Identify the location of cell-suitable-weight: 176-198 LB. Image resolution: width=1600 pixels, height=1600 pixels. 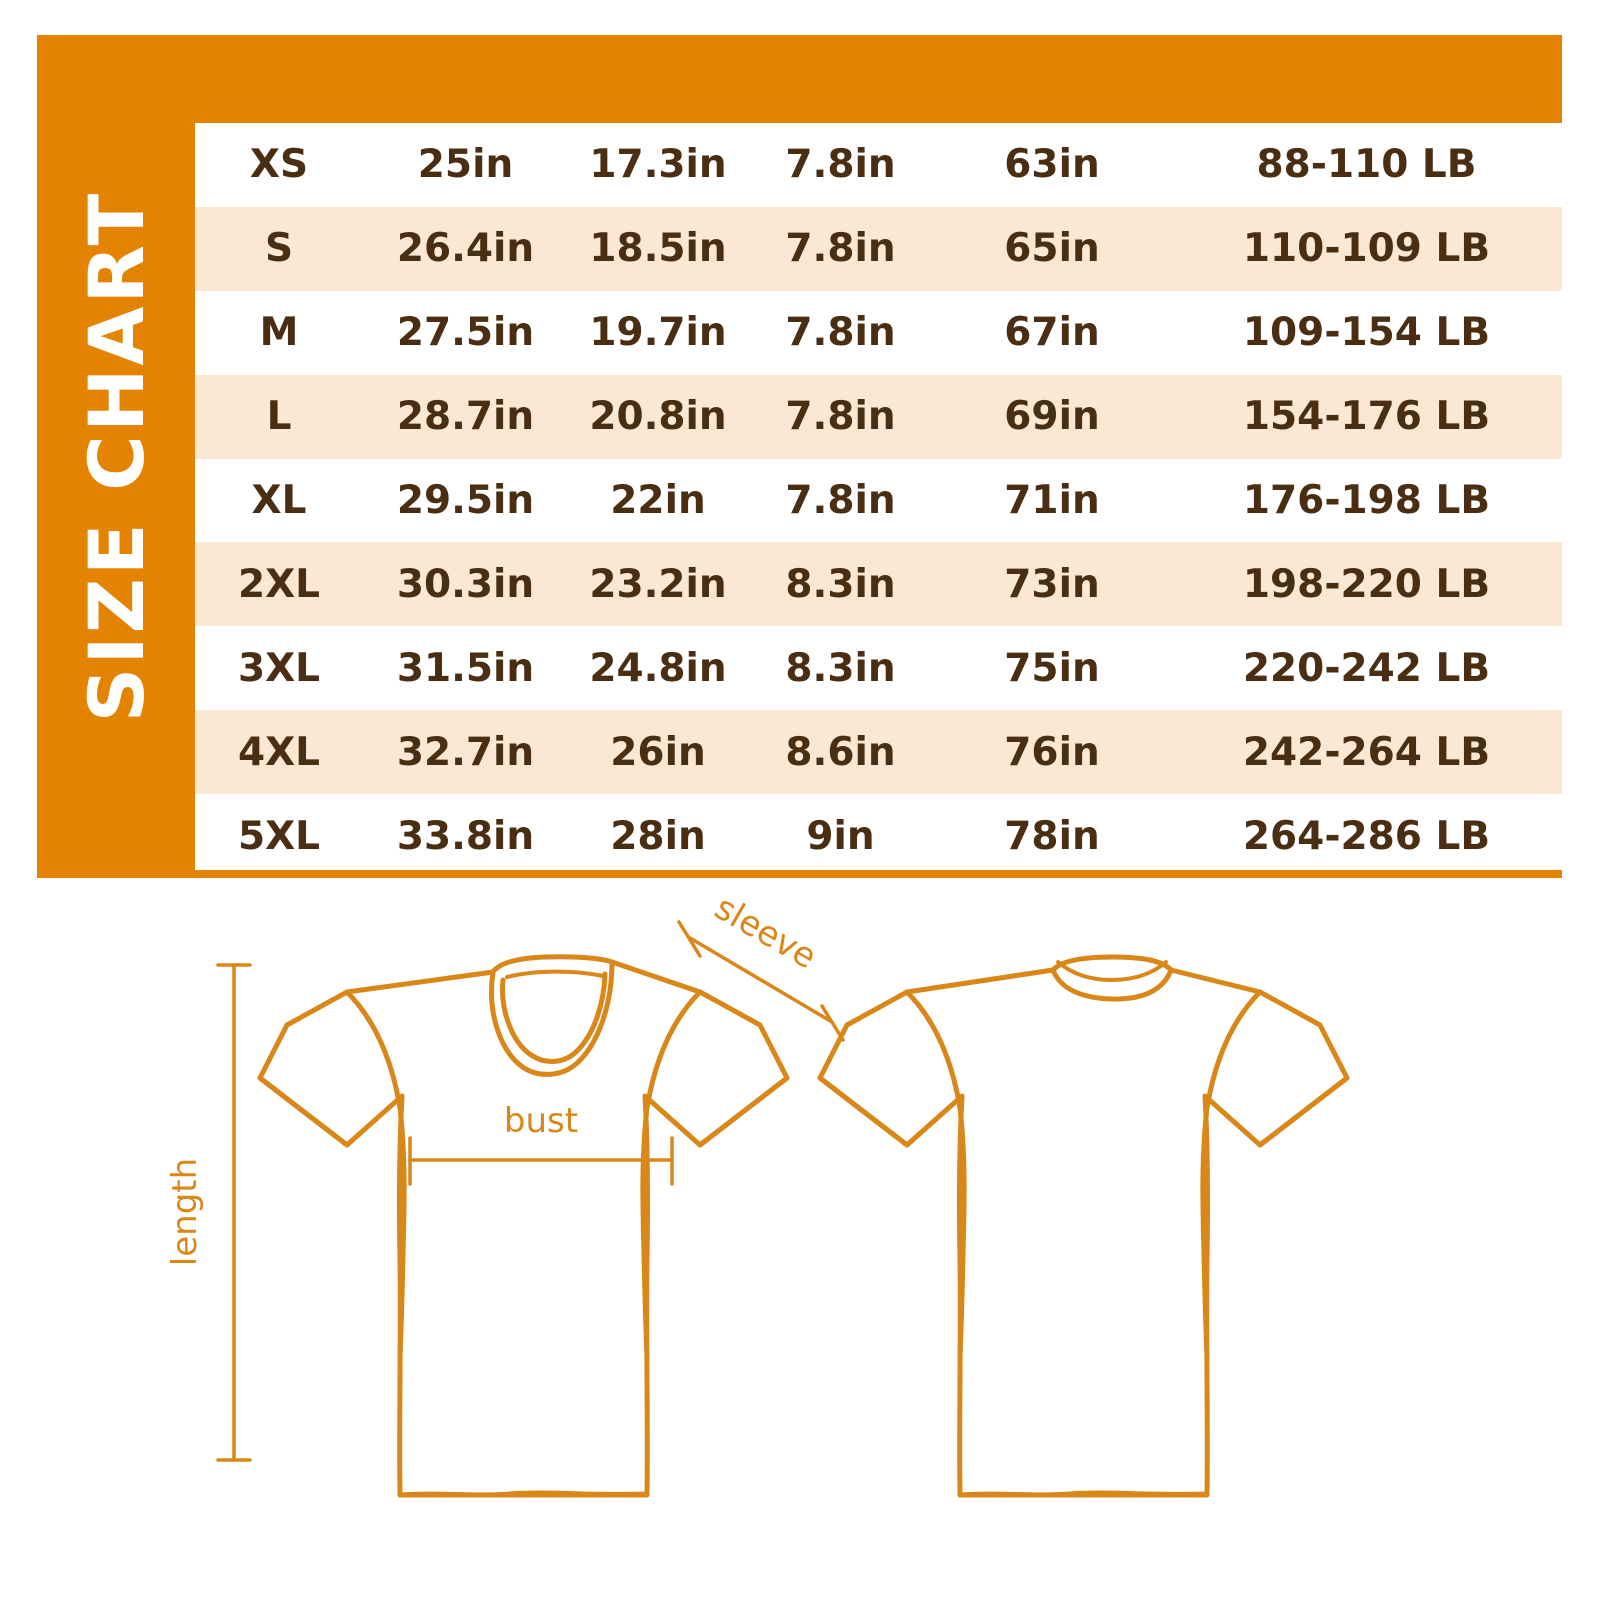
(1366, 500).